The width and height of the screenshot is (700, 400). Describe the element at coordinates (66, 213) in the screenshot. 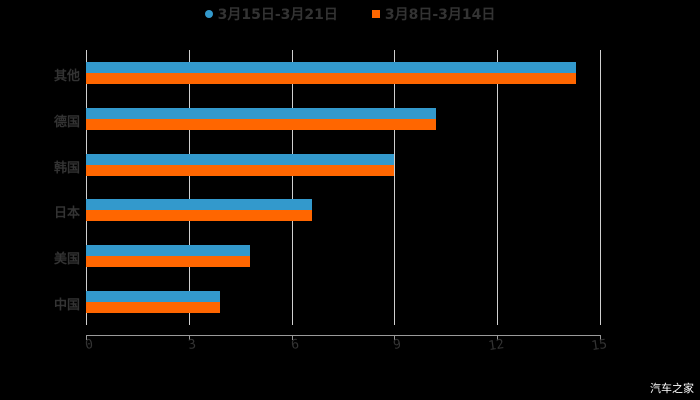

I see `y-category-label: 日本` at that location.